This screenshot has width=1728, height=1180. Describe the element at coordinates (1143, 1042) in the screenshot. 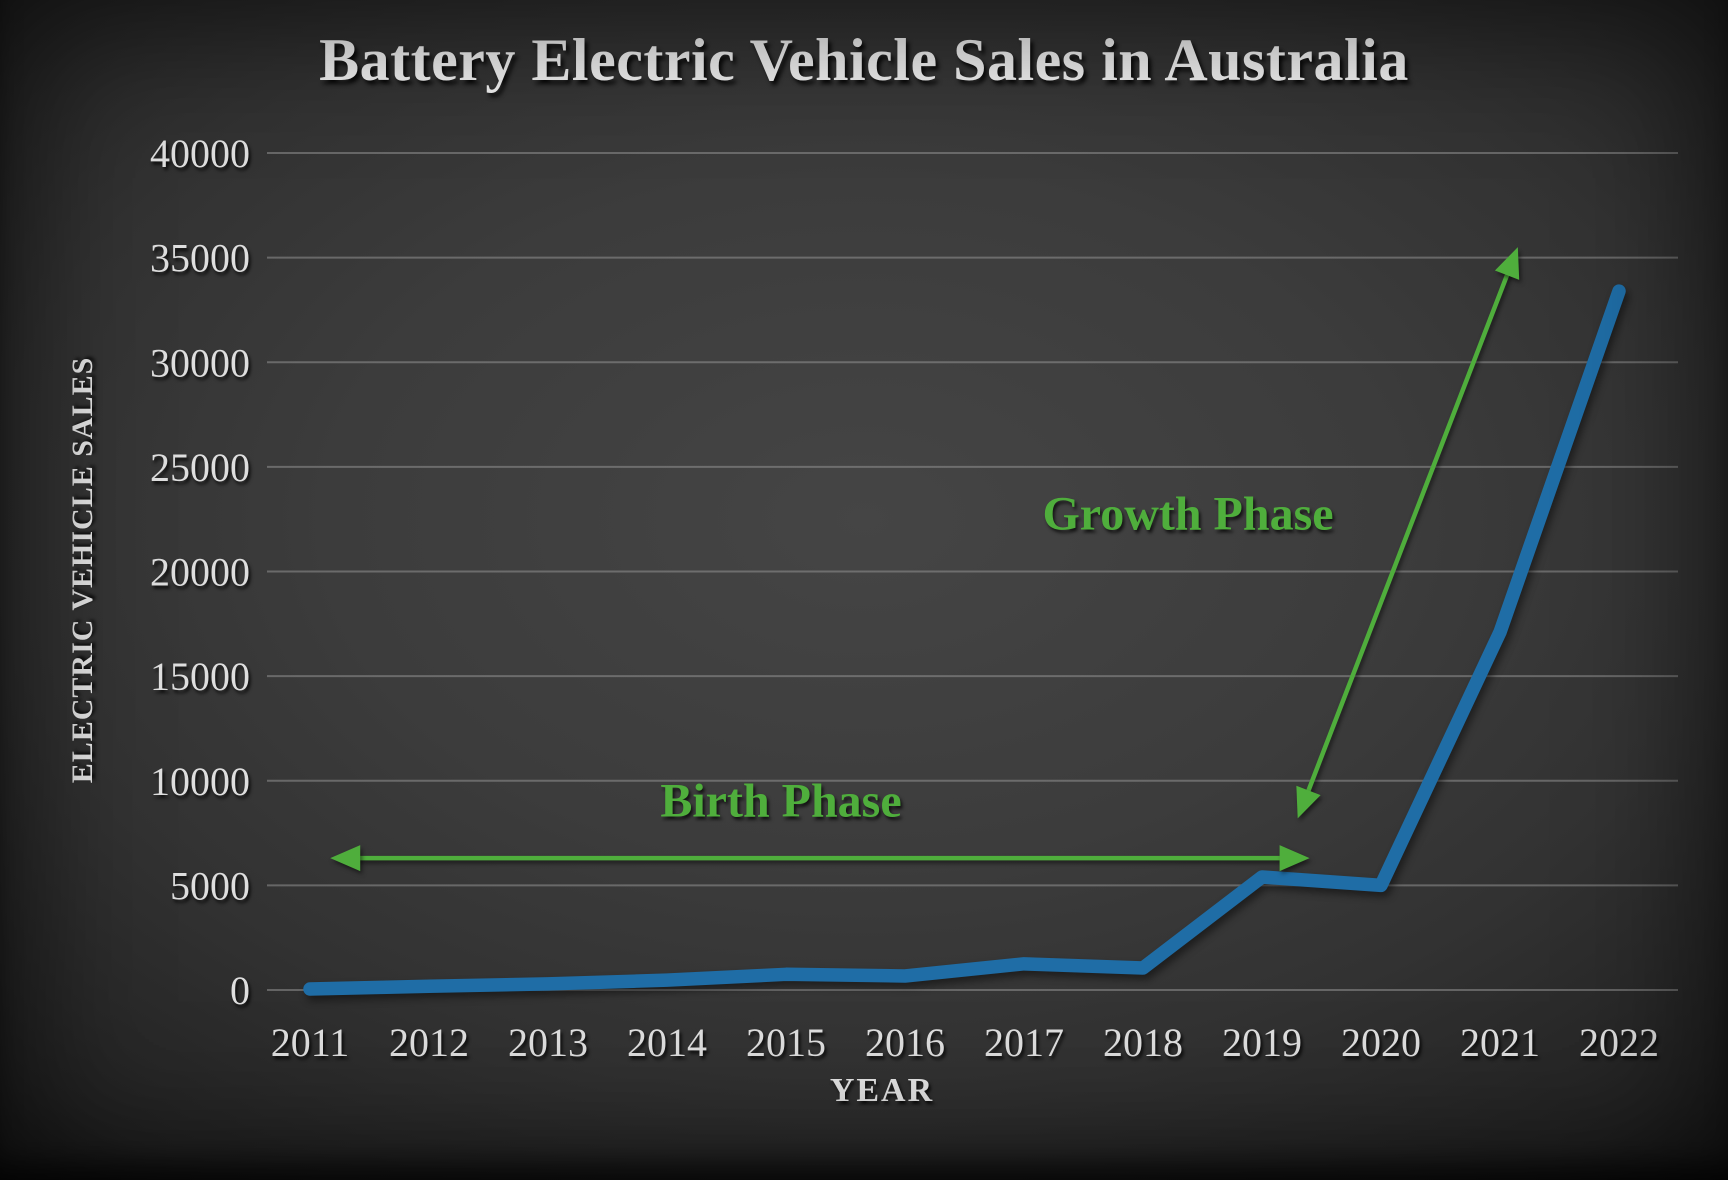

I see `x-tick-label-2018: 2018` at that location.